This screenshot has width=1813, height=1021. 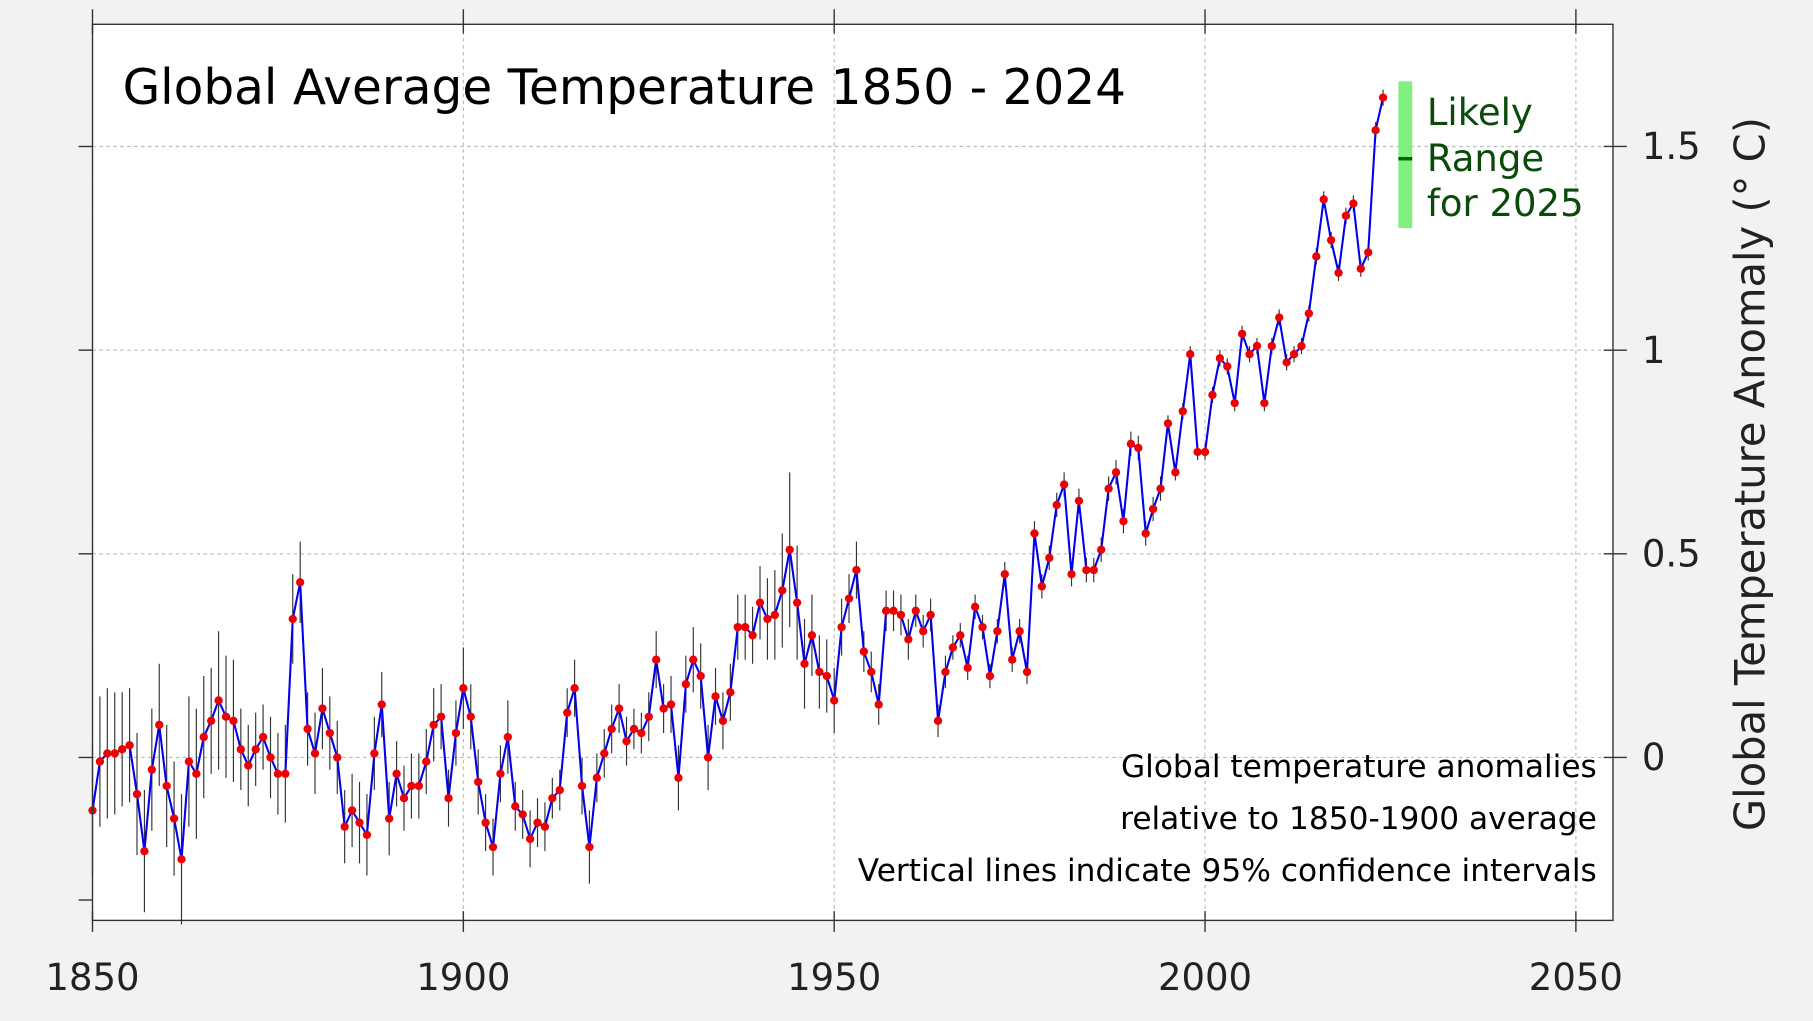 What do you see at coordinates (1359, 767) in the screenshot?
I see `annotation-line-1: Global temperature anomalies` at bounding box center [1359, 767].